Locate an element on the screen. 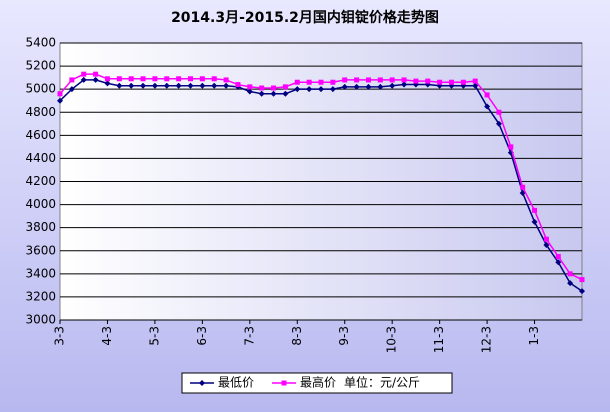 This screenshot has width=610, height=412. legend-label: 最高价 is located at coordinates (318, 382).